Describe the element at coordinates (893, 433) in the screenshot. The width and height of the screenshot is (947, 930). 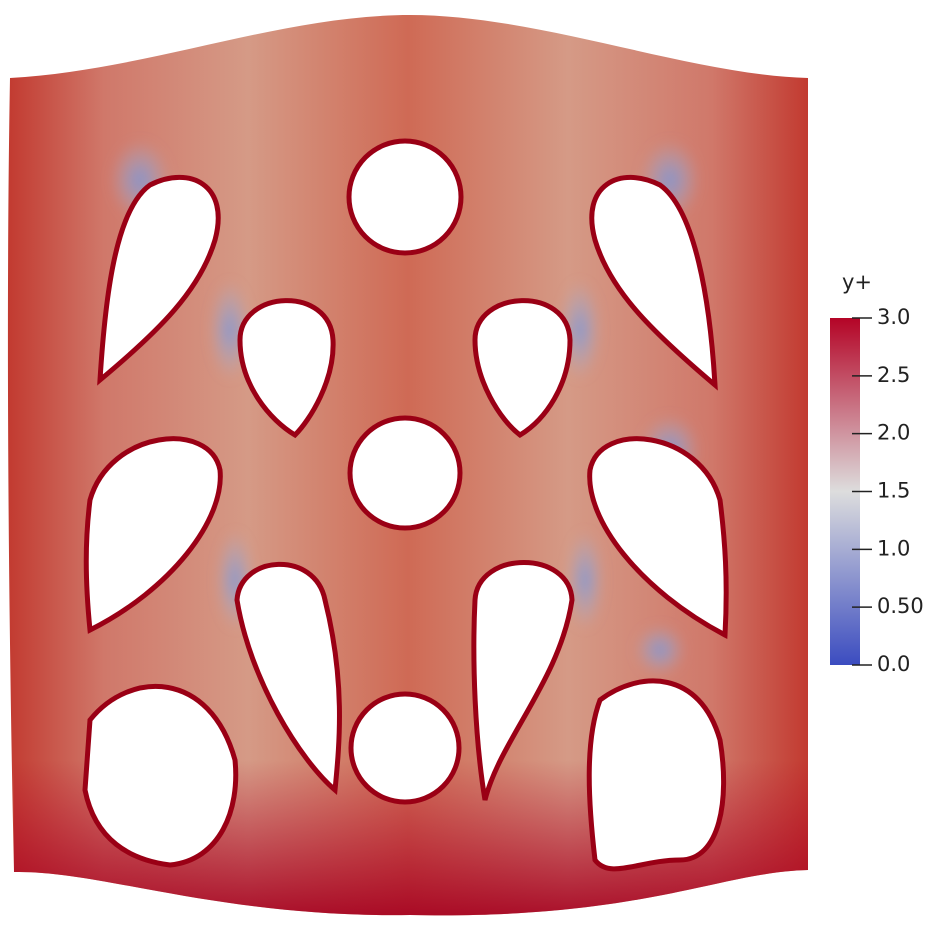
I see `colorbar-tick-label: 2.0` at that location.